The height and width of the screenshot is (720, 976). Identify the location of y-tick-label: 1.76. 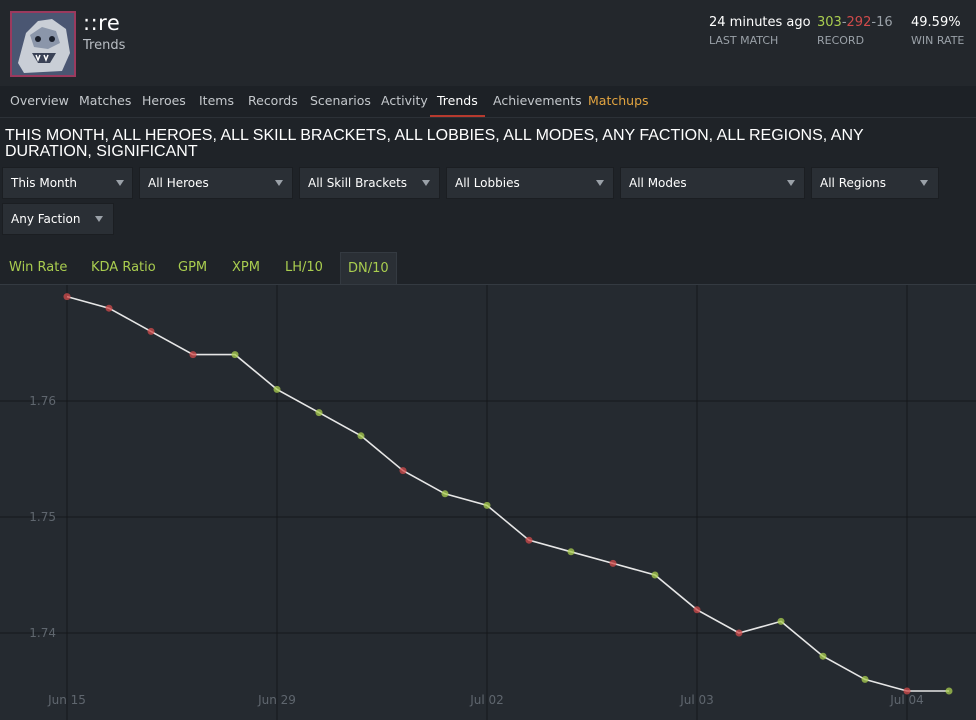
(42, 401).